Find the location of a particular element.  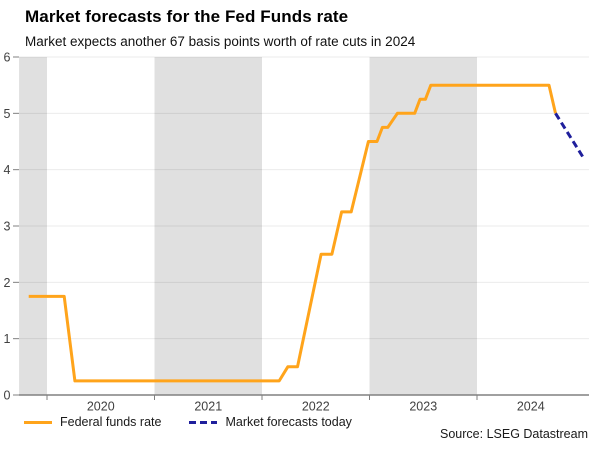

chart-title: Market forecasts for the Fed Funds rate is located at coordinates (187, 16).